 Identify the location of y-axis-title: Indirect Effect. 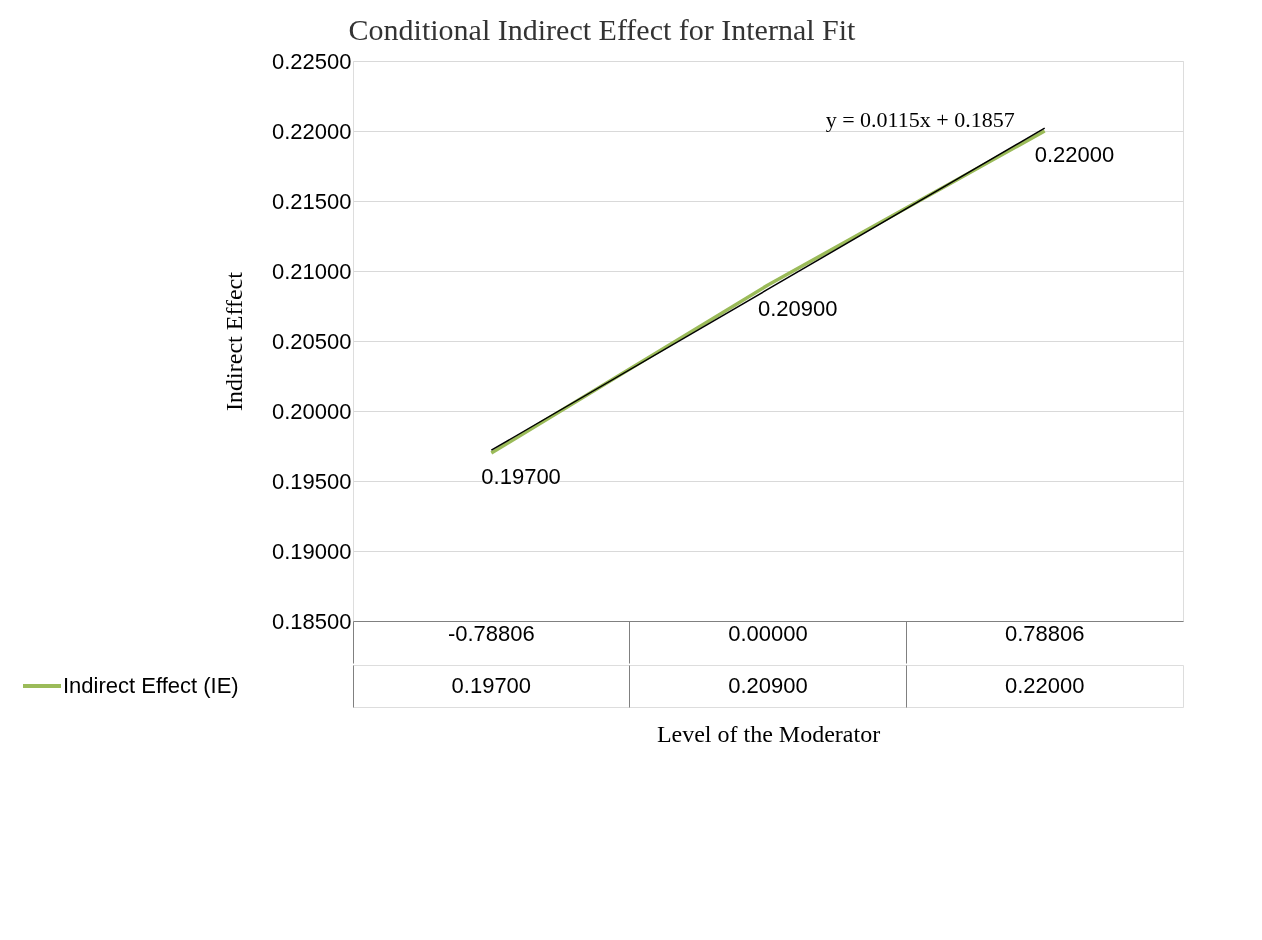
(233, 341).